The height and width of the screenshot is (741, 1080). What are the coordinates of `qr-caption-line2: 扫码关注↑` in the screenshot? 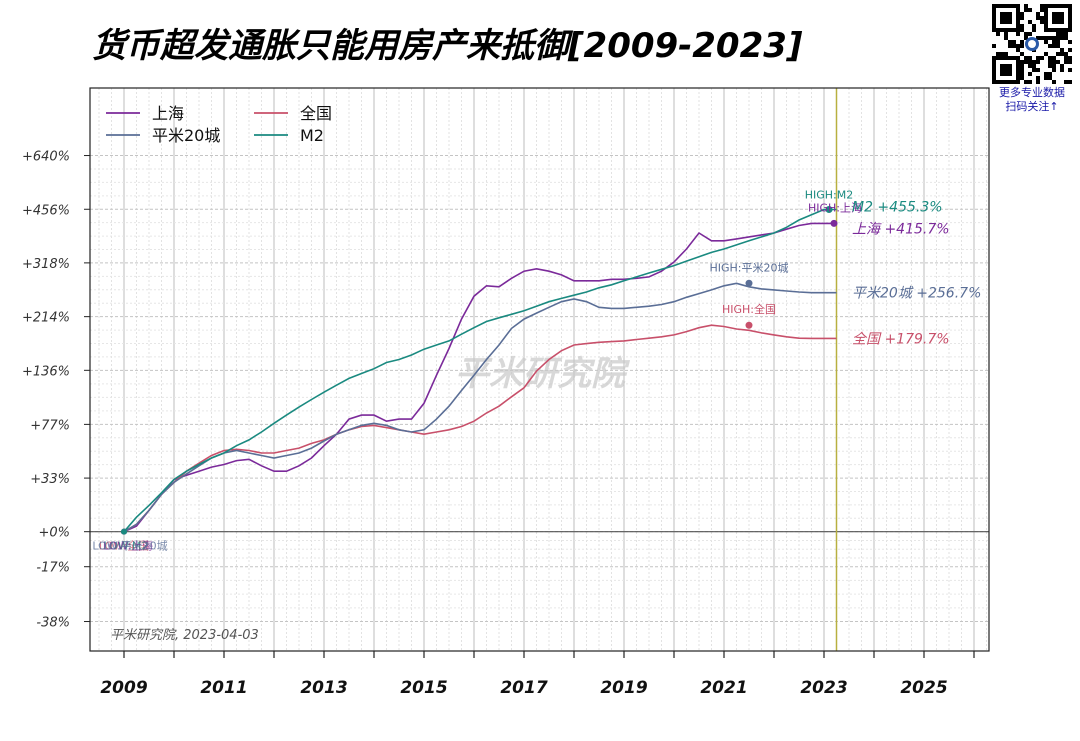 It's located at (1032, 106).